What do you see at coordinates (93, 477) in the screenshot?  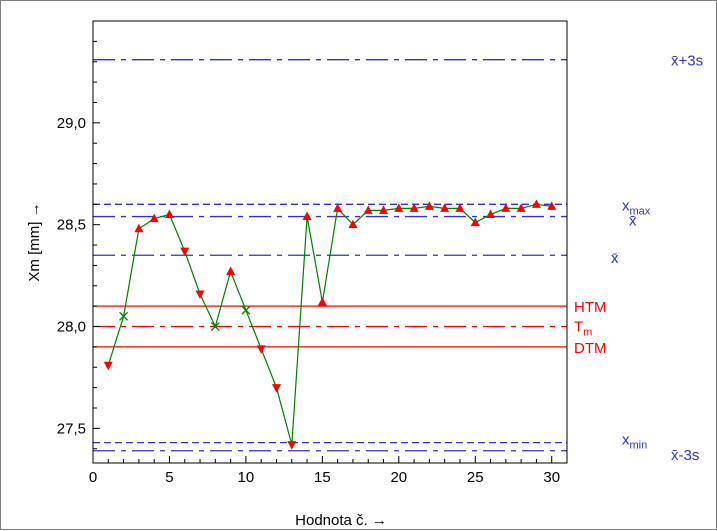 I see `x-tick-label: 0` at bounding box center [93, 477].